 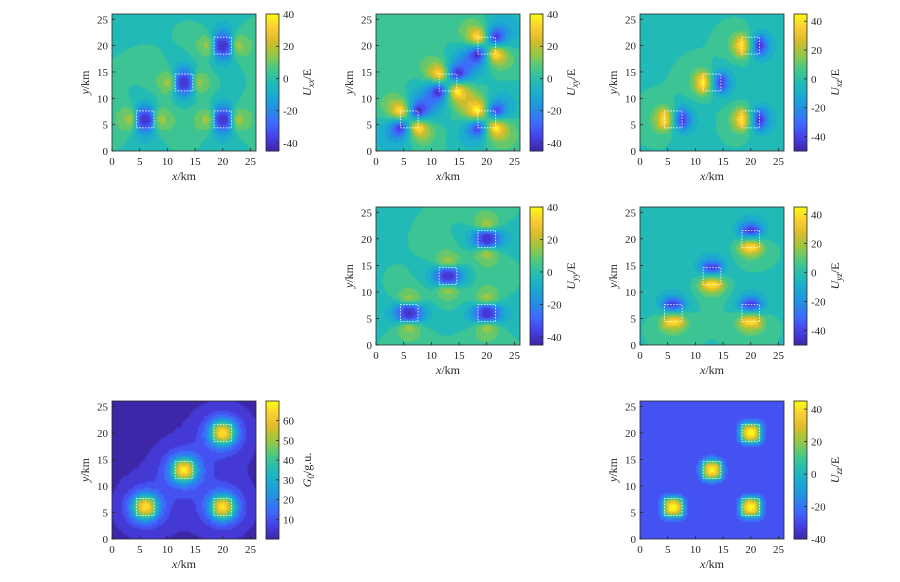 What do you see at coordinates (818, 331) in the screenshot?
I see `colorbar-tick-label: -40` at bounding box center [818, 331].